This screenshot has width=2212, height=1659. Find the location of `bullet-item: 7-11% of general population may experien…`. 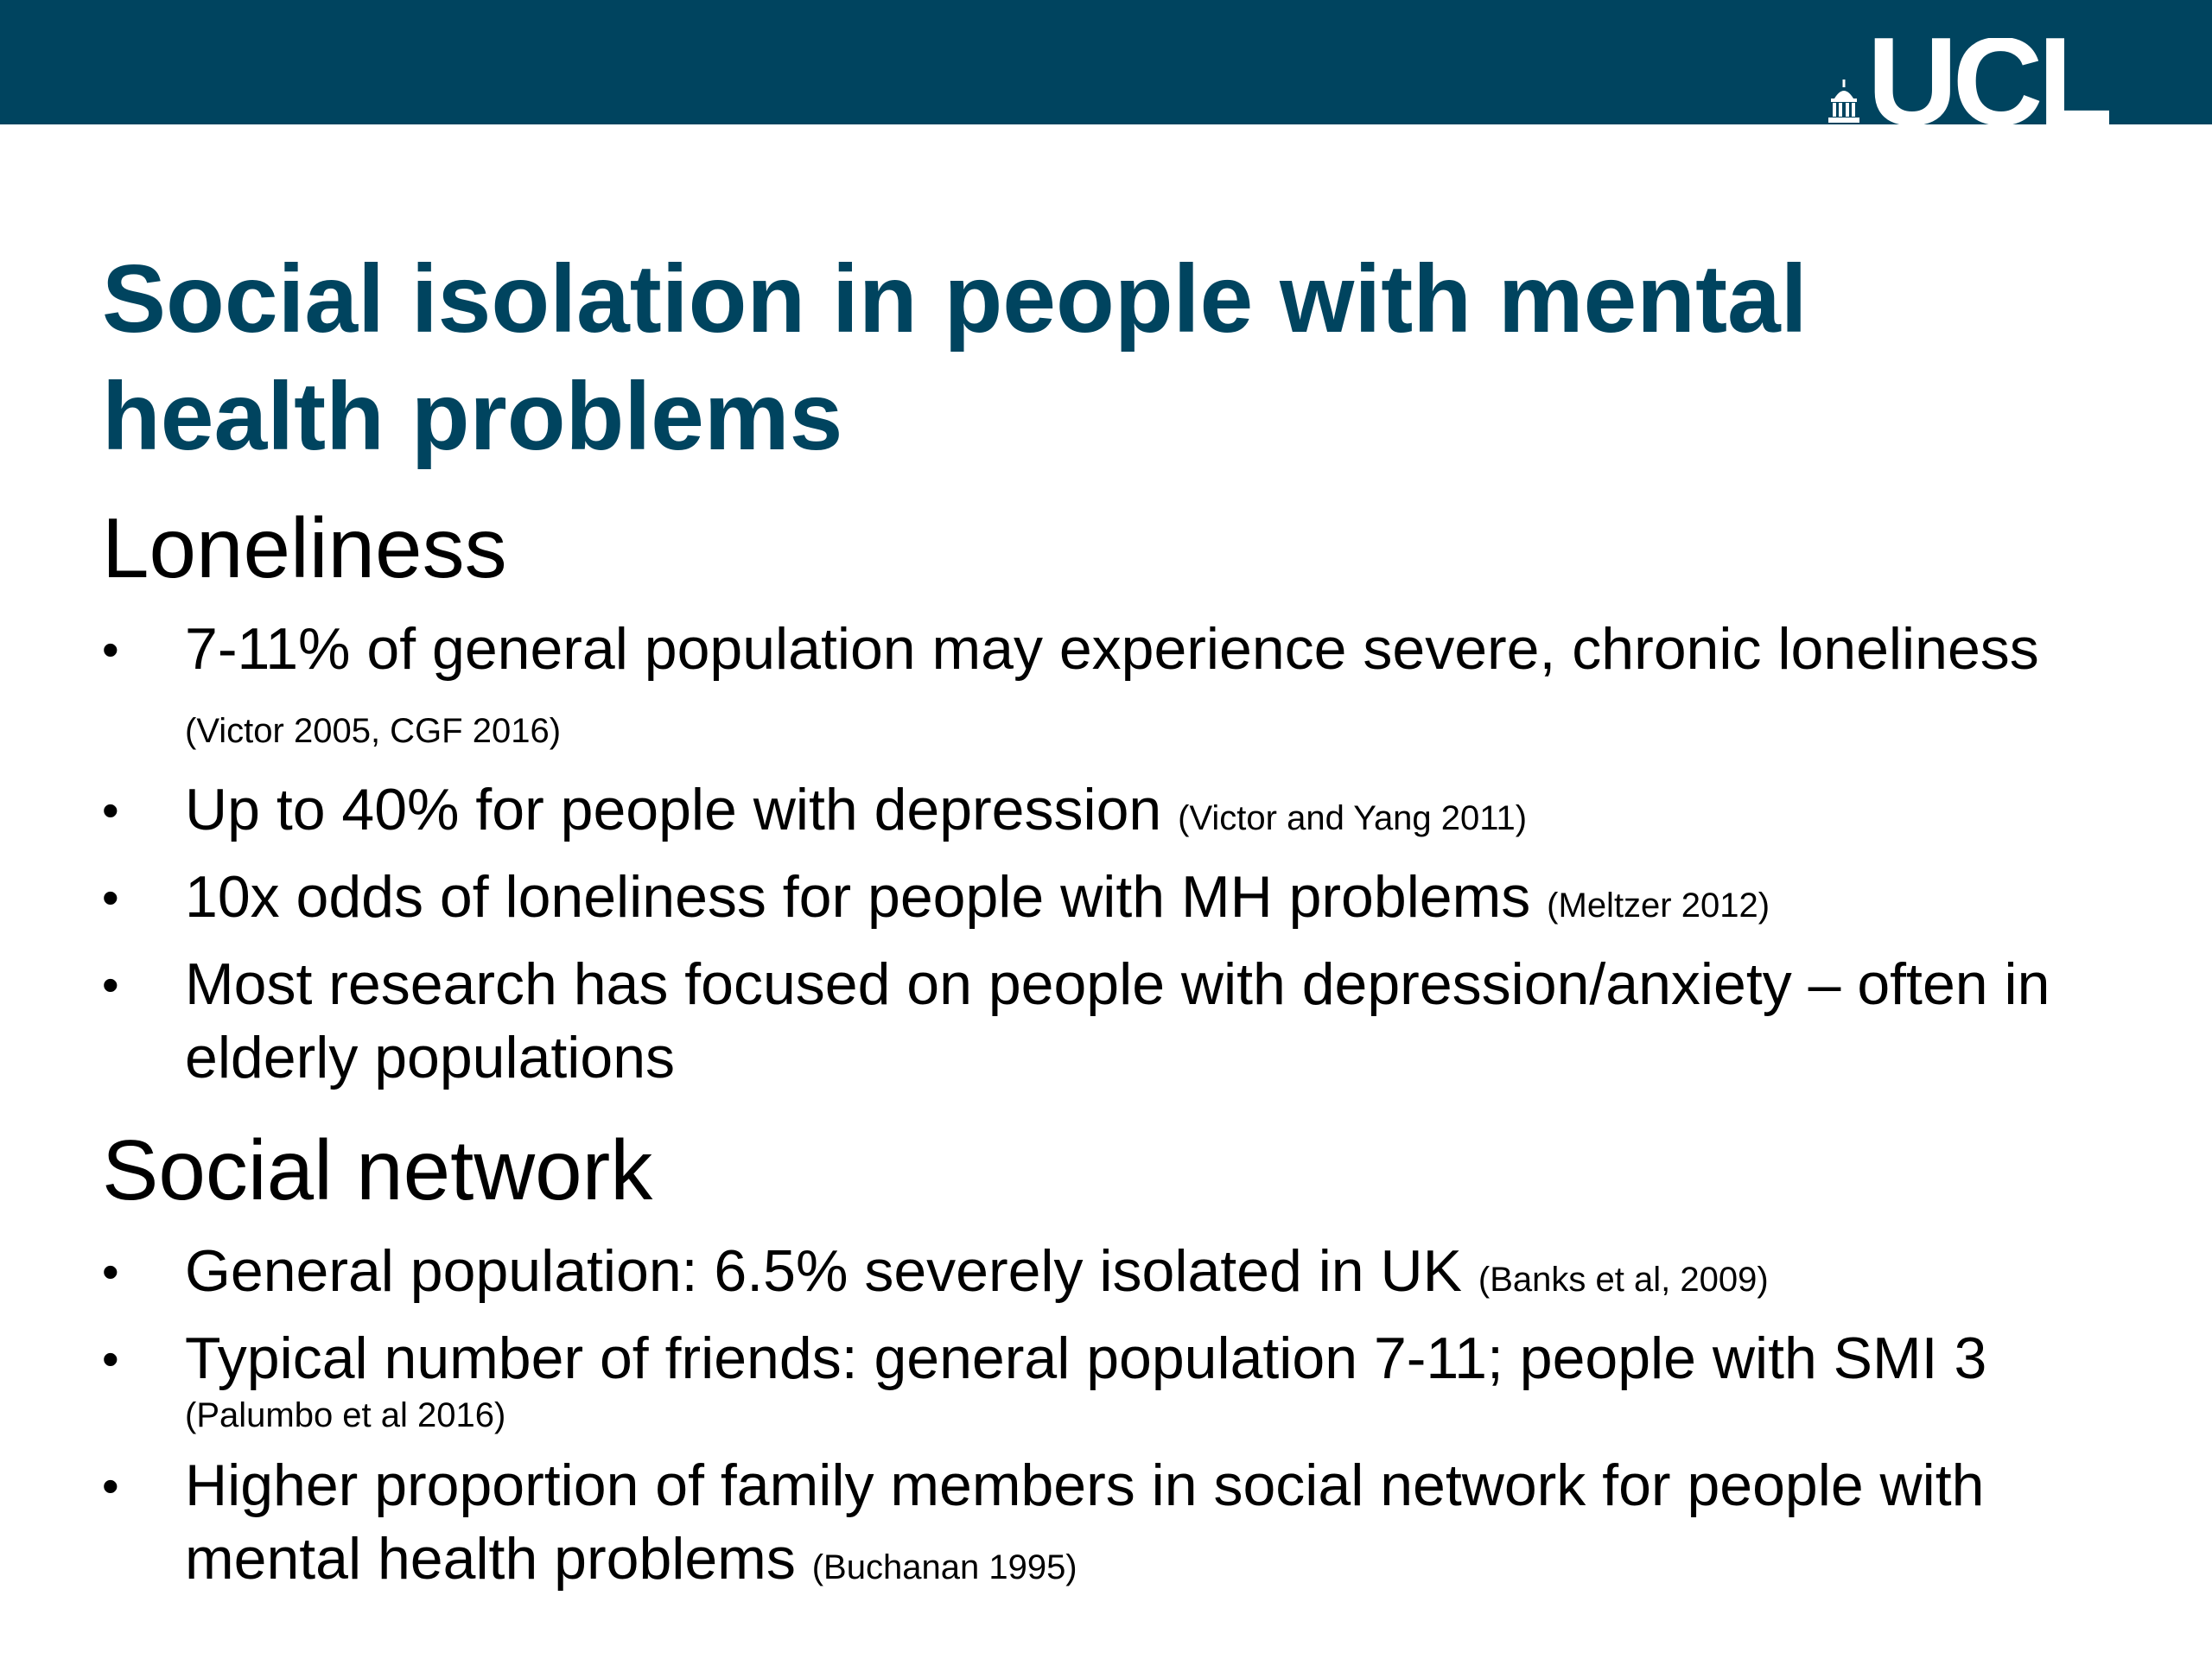

bullet-item: 7-11% of general population may experien… is located at coordinates (1108, 686).